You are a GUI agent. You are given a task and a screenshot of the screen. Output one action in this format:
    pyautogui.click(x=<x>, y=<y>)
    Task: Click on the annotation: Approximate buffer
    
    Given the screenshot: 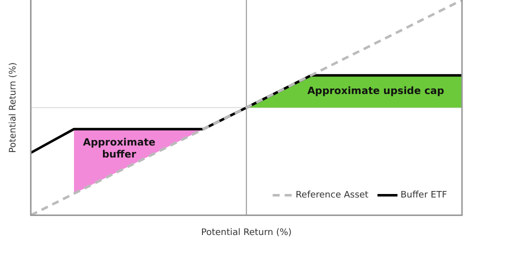 What is the action you would take?
    pyautogui.click(x=119, y=149)
    